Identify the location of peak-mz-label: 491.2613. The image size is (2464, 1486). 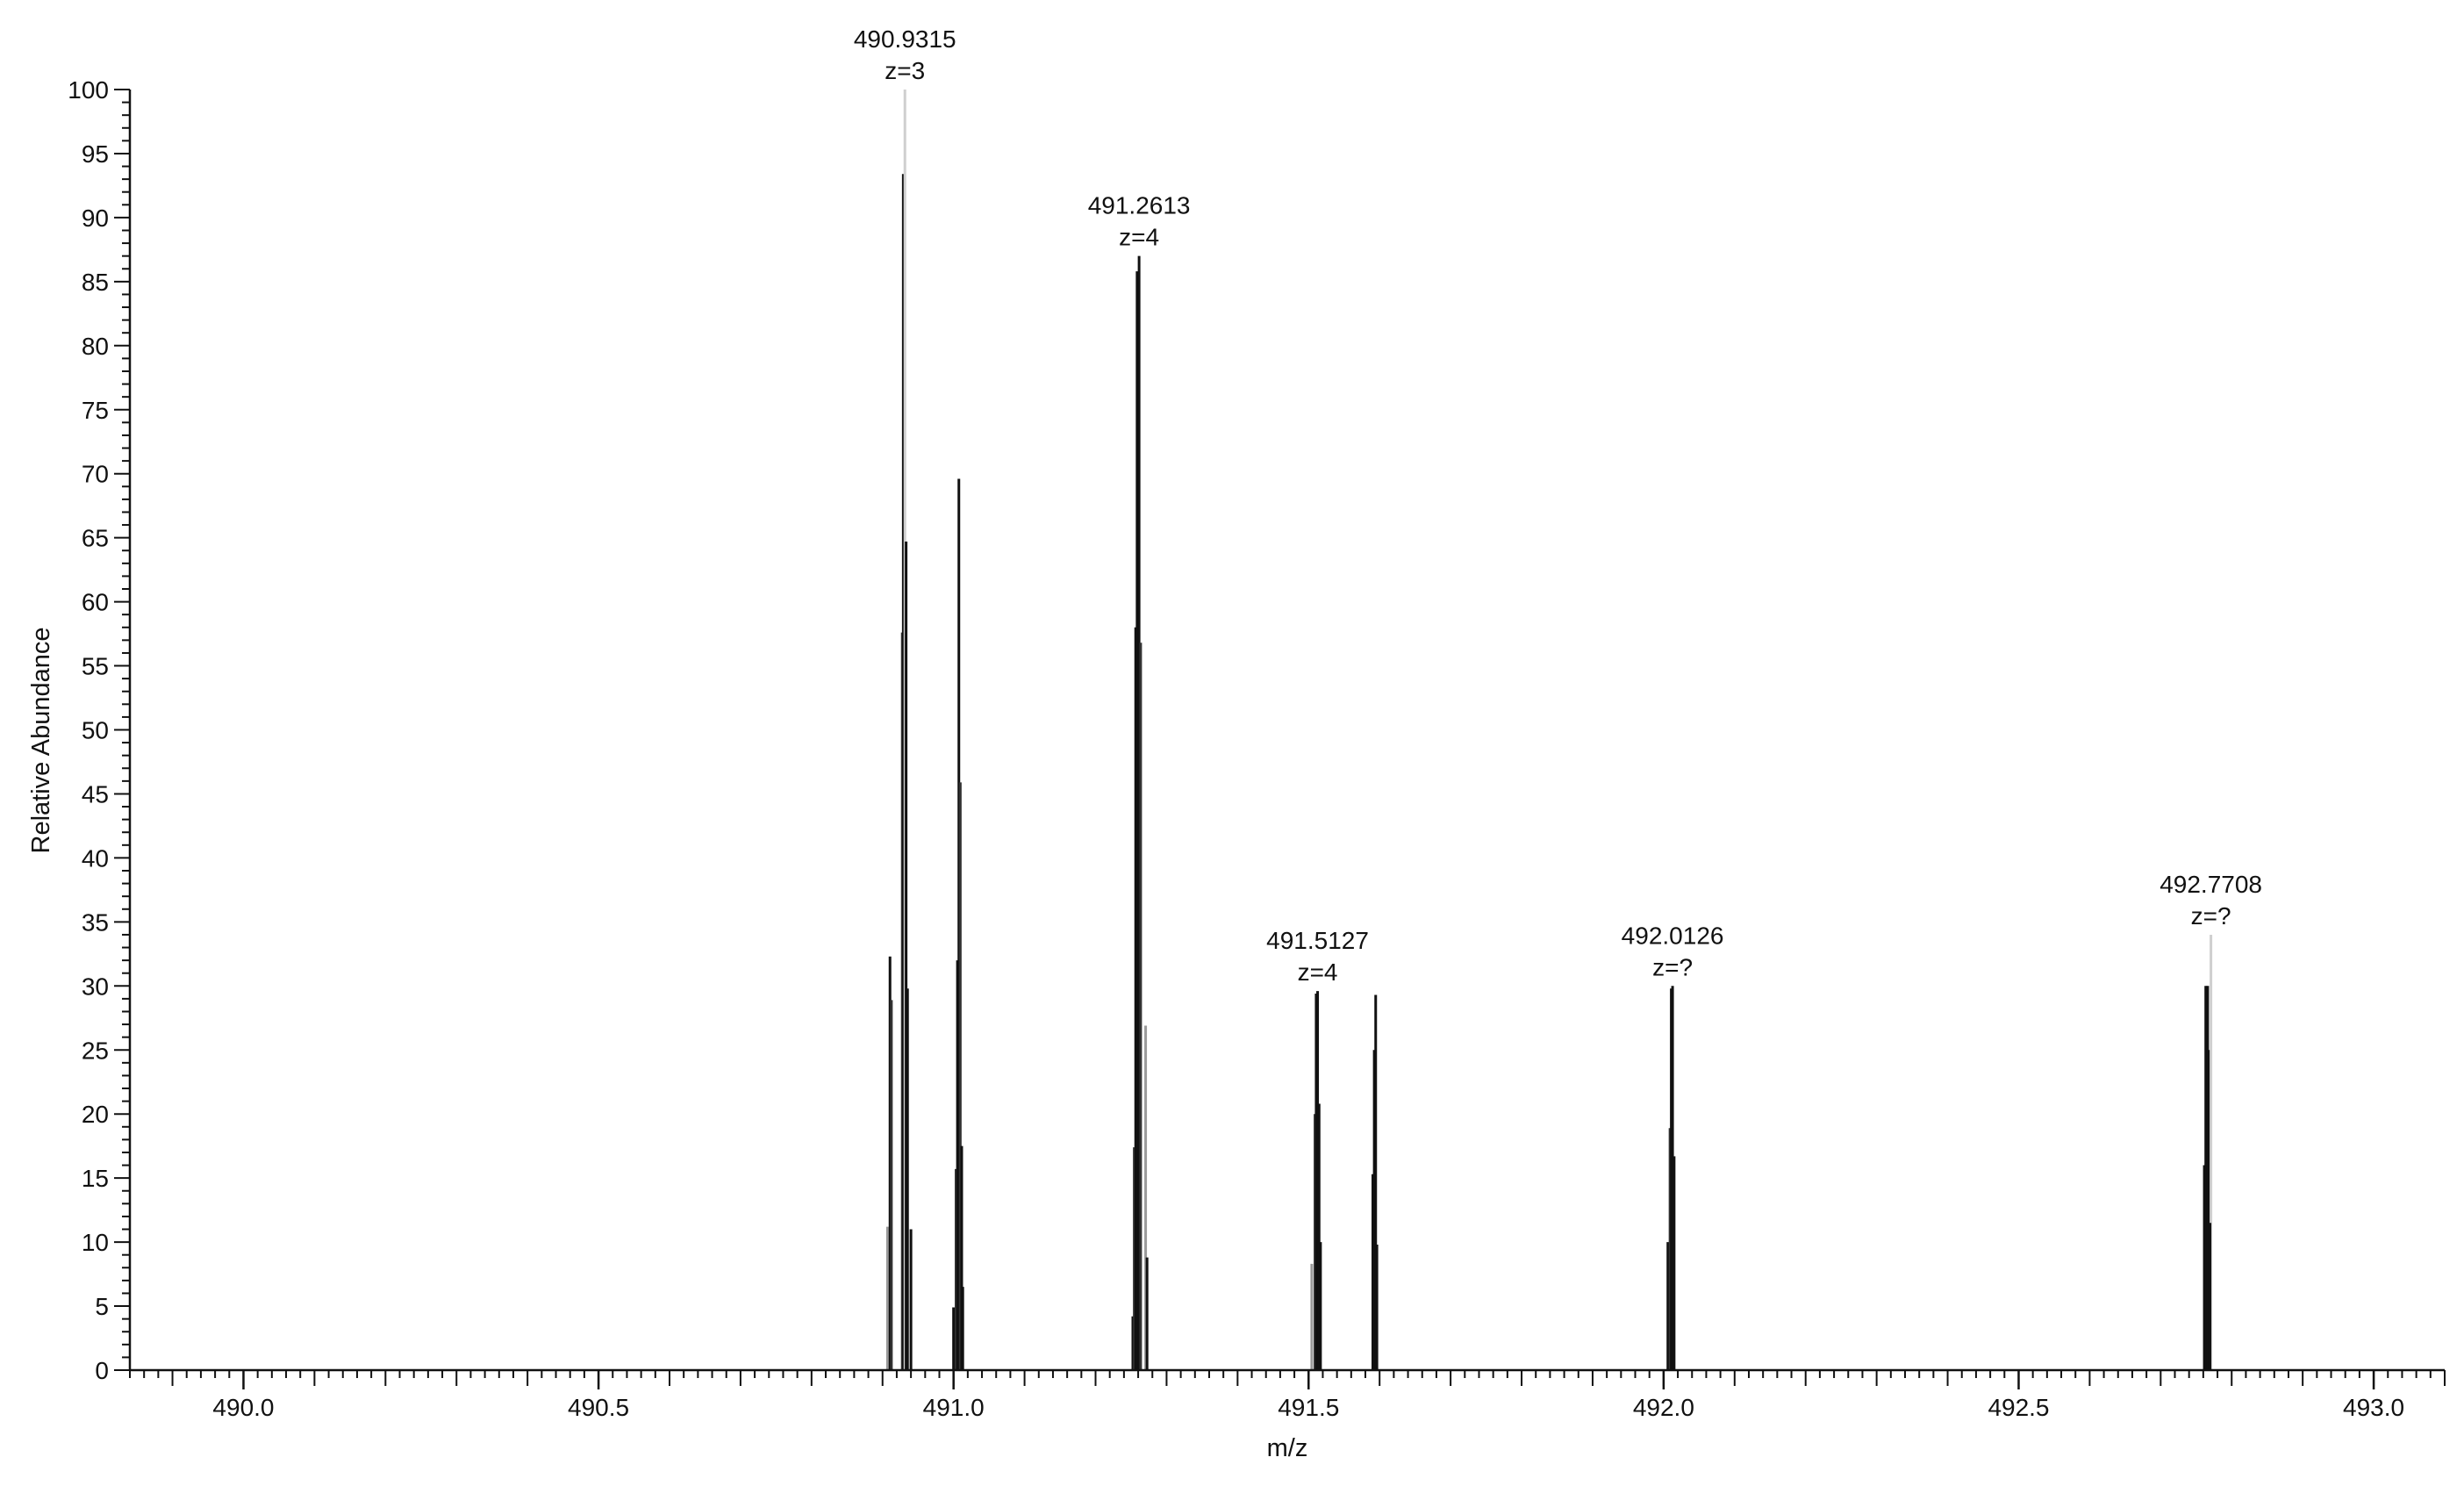
(1139, 205).